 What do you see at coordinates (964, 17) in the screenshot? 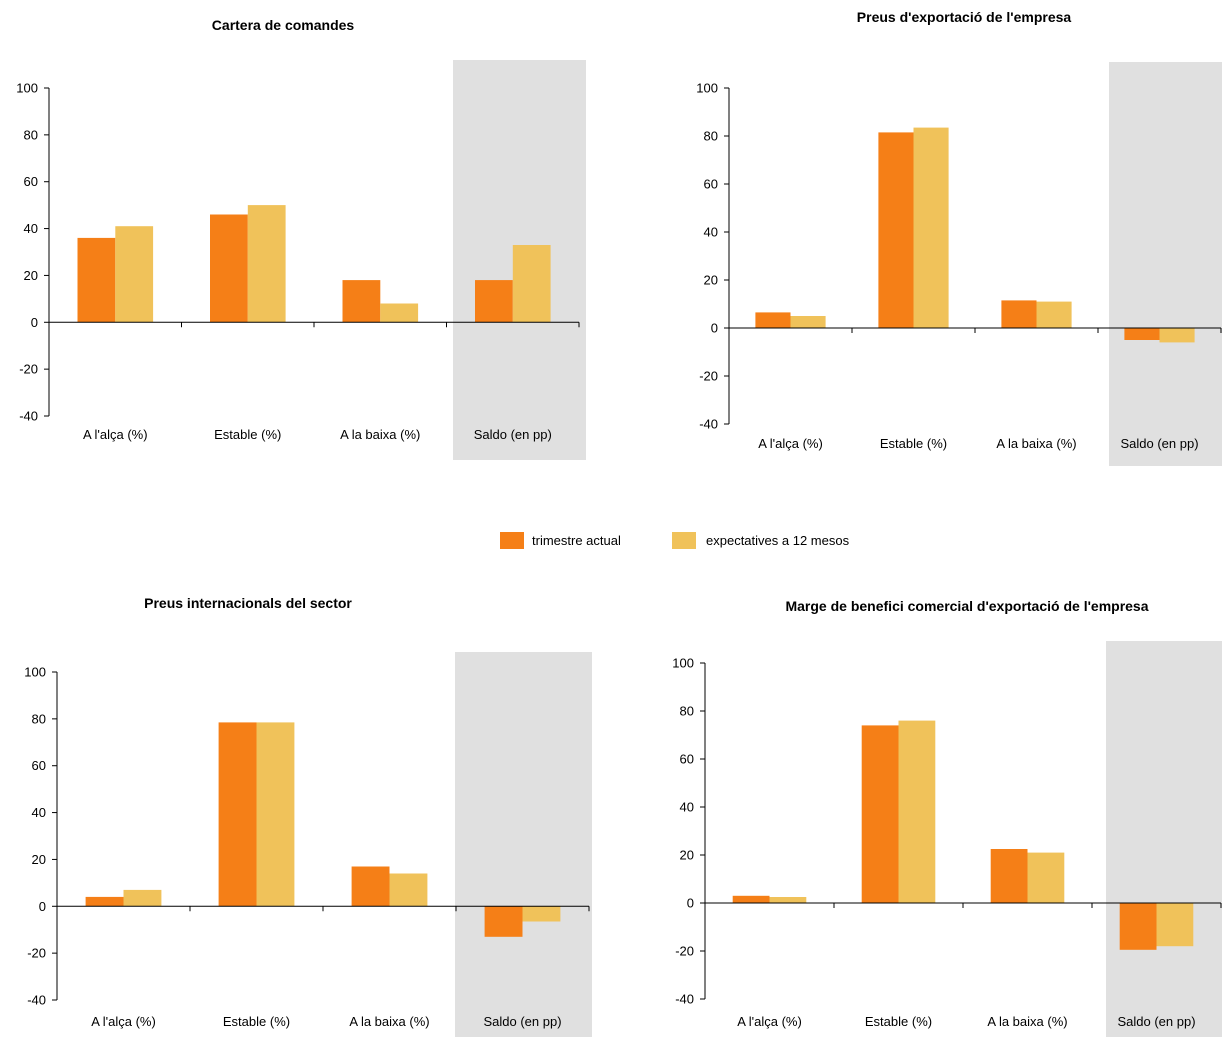
I see `chart-title: Preus d'exportació de l'empresa` at bounding box center [964, 17].